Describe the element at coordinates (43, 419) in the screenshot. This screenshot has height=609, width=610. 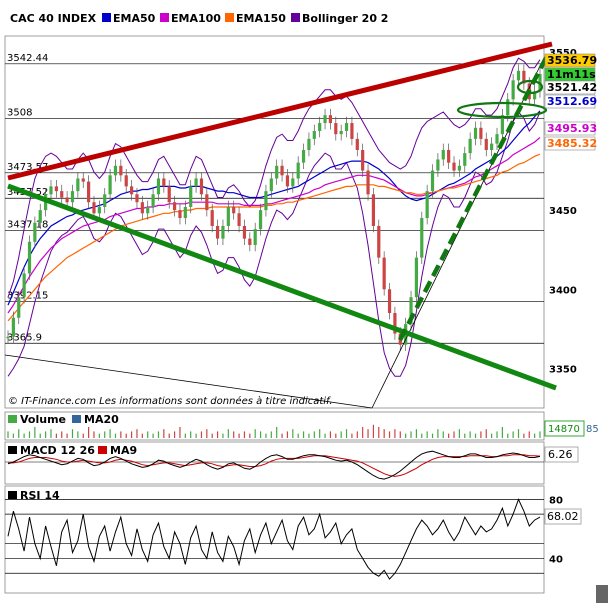
I see `volume-label: Volume` at that location.